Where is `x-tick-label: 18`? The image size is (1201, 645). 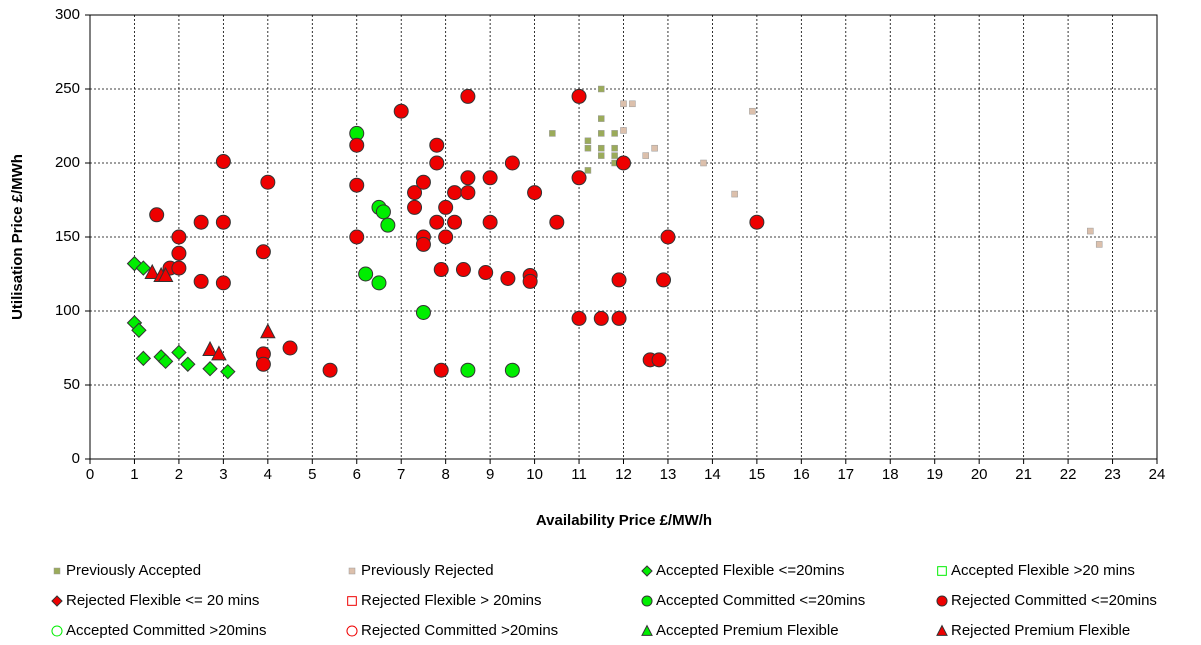
x-tick-label: 18 is located at coordinates (890, 474).